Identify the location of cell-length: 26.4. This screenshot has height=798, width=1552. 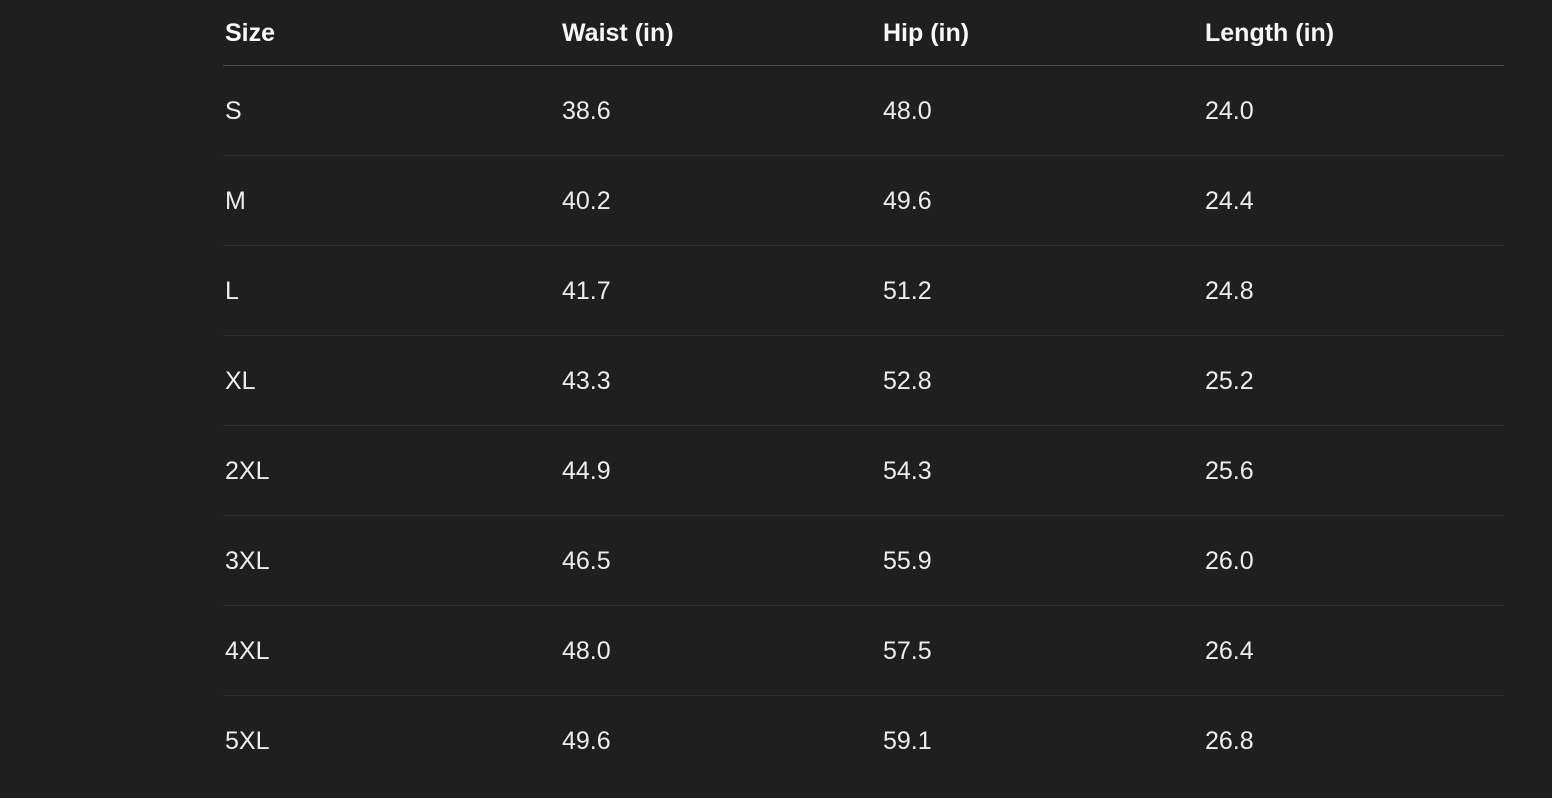
(1229, 650).